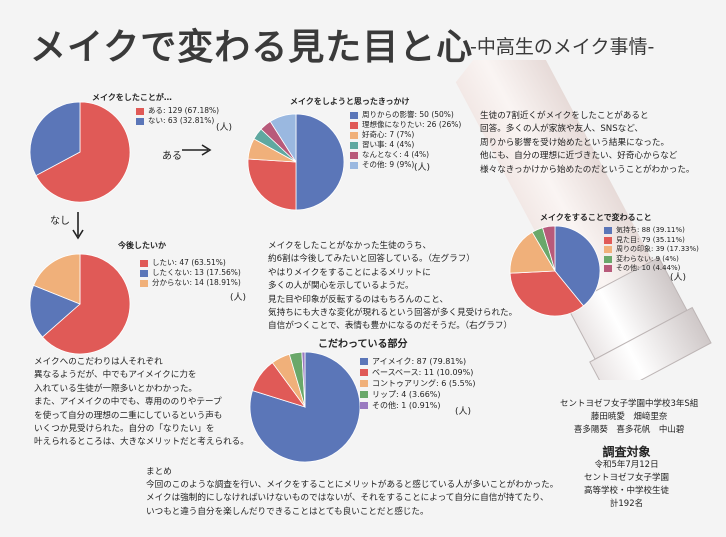 This screenshot has width=726, height=537. I want to click on summary-heading: まとめ, so click(159, 472).